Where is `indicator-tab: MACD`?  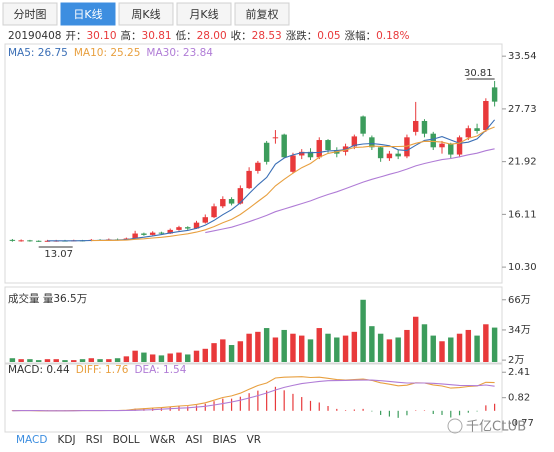
indicator-tab: MACD is located at coordinates (31, 440).